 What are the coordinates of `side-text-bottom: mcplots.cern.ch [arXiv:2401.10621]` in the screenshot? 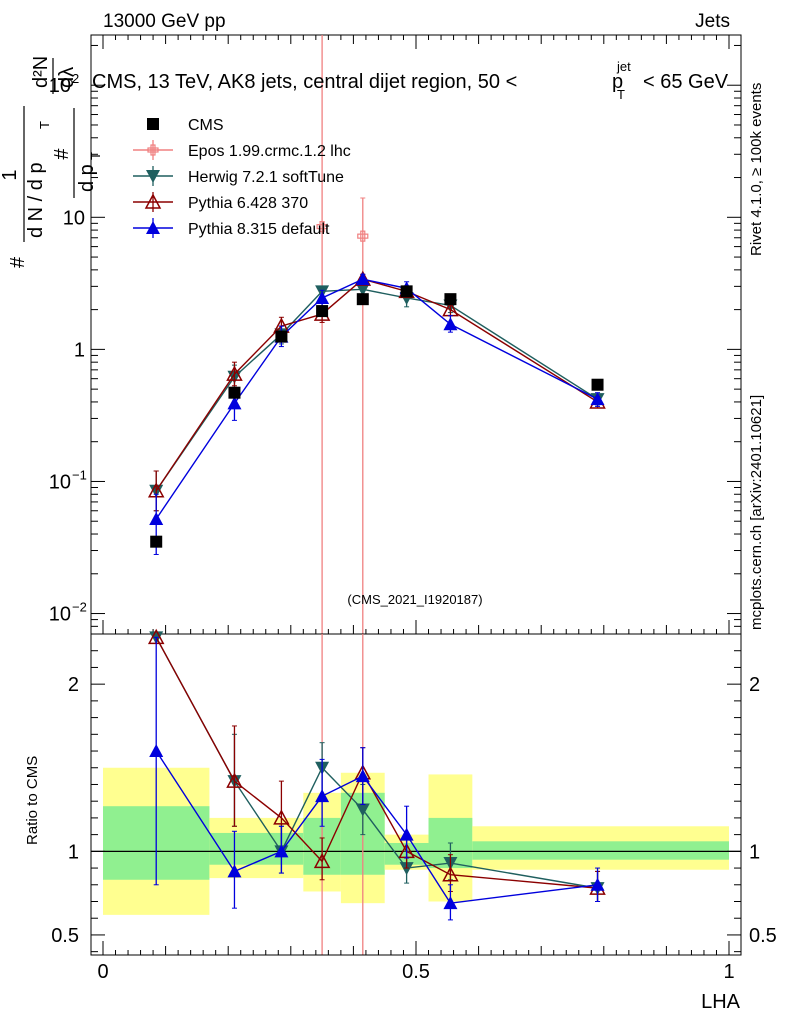 It's located at (756, 512).